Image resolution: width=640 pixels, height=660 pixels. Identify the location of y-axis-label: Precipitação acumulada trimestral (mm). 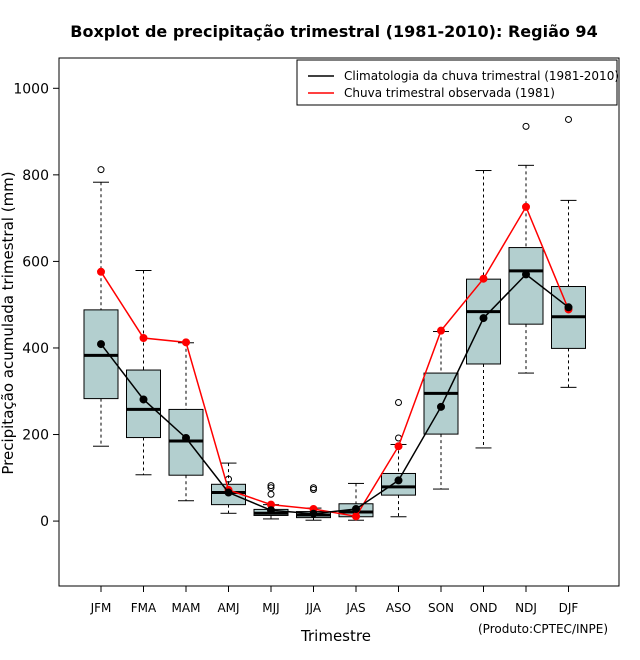
(8, 322).